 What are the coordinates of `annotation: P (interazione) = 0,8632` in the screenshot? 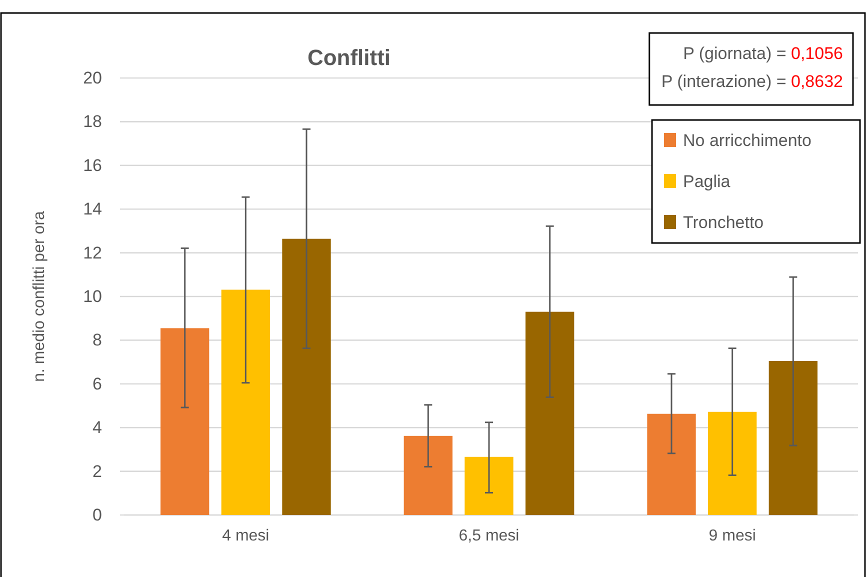 It's located at (752, 81).